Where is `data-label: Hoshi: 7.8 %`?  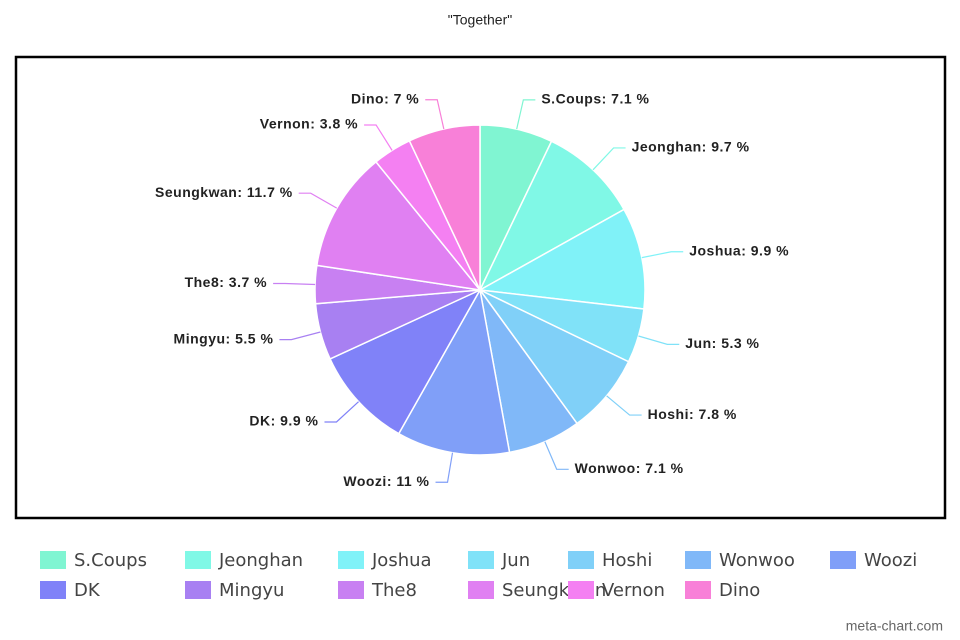 data-label: Hoshi: 7.8 % is located at coordinates (692, 414).